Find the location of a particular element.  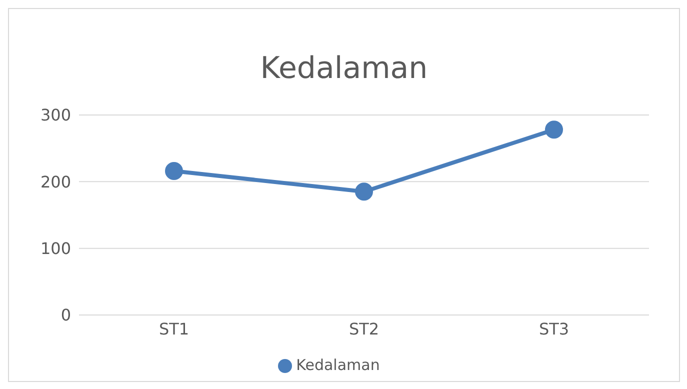

y-tick-label: 0 is located at coordinates (65, 315).